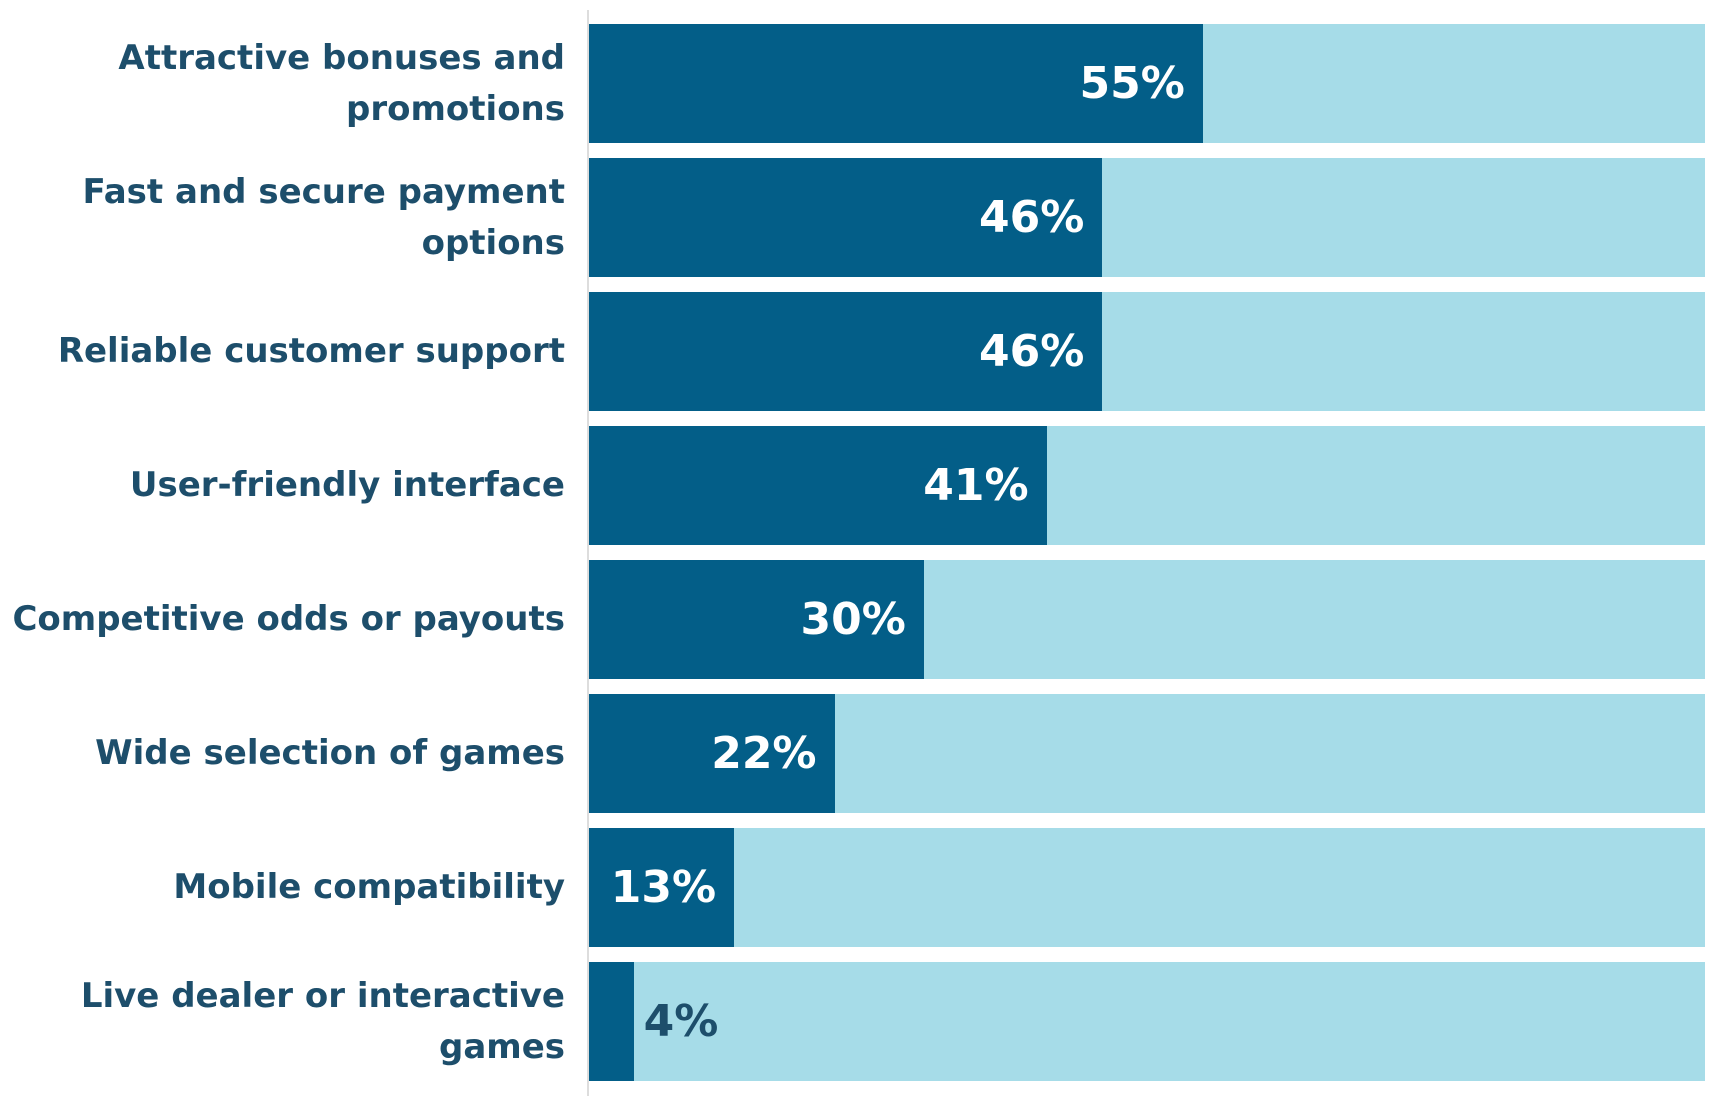 Image resolution: width=1717 pixels, height=1096 pixels. Describe the element at coordinates (1132, 83) in the screenshot. I see `value-label: 55%` at that location.